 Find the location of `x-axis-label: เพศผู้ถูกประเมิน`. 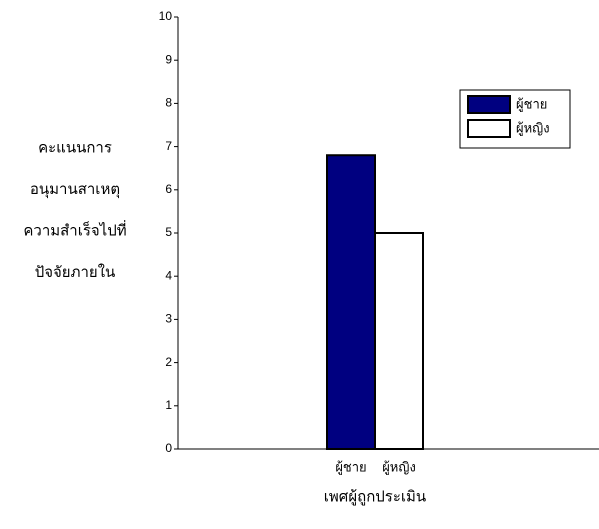

x-axis-label: เพศผู้ถูกประเมิน is located at coordinates (375, 497).